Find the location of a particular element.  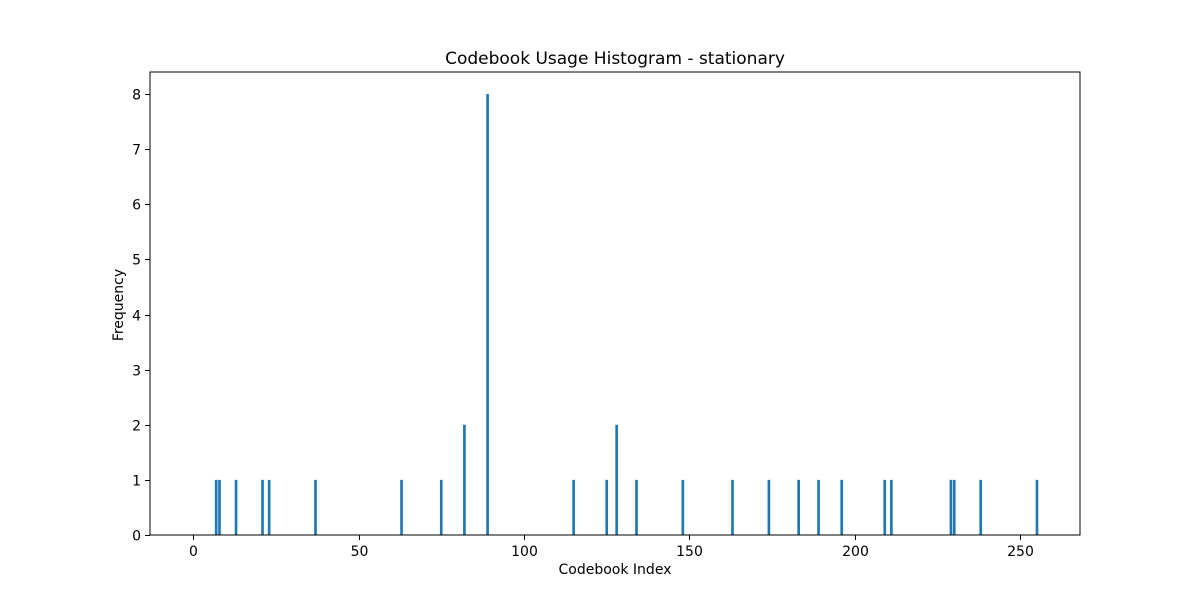

y-tick-label: 2 is located at coordinates (136, 427).